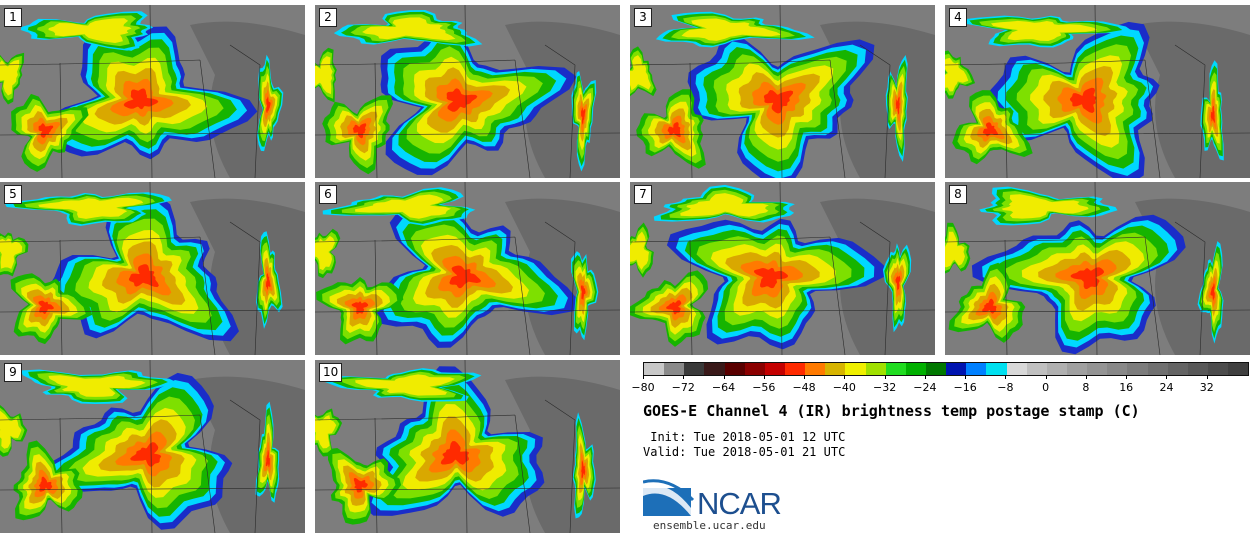 The height and width of the screenshot is (533, 1260). I want to click on member-panel-7: 7, so click(782, 268).